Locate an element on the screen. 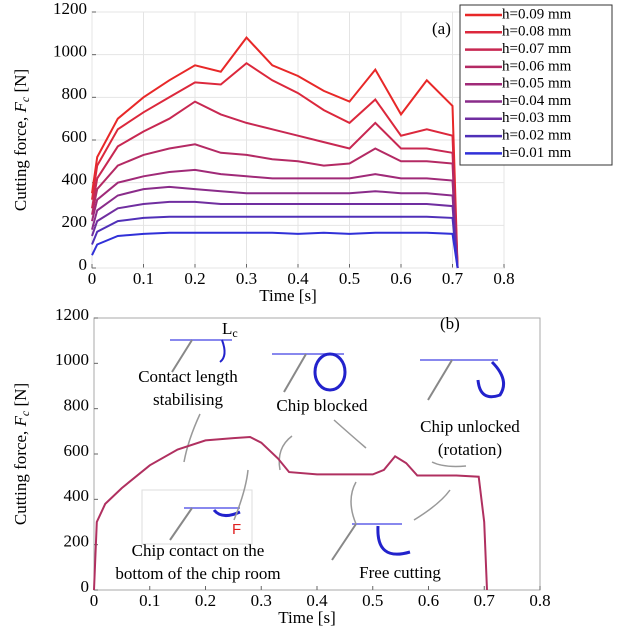 The height and width of the screenshot is (632, 622). legend-label: h=0.02 mm is located at coordinates (537, 136).